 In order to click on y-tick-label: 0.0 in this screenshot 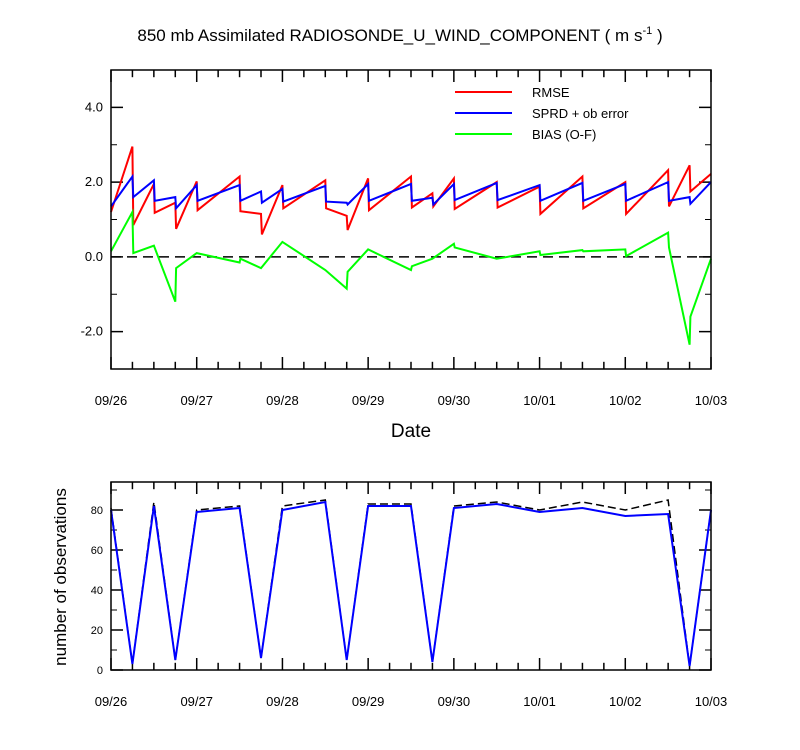, I will do `click(94, 256)`.